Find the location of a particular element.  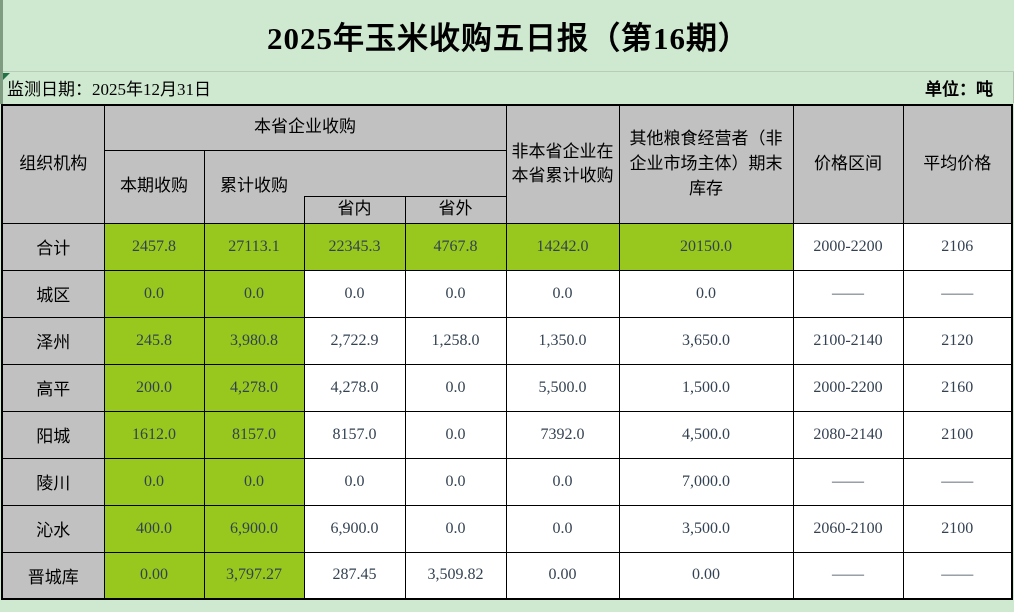

avg-price-cell: 2120 is located at coordinates (957, 340).